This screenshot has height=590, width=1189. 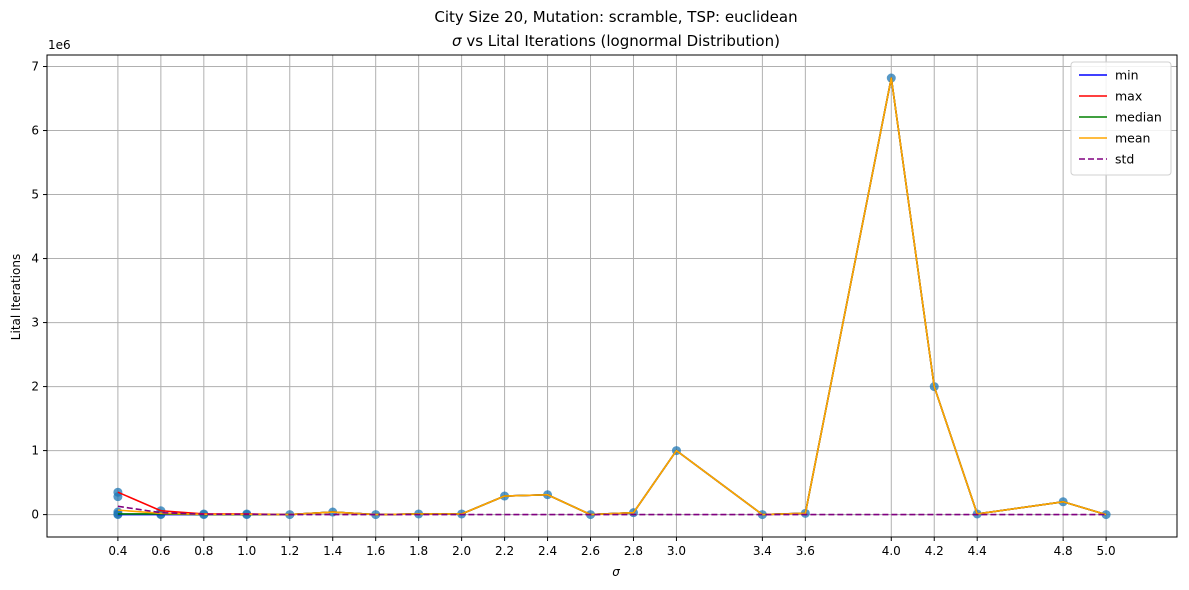 I want to click on legend-box, so click(x=1121, y=118).